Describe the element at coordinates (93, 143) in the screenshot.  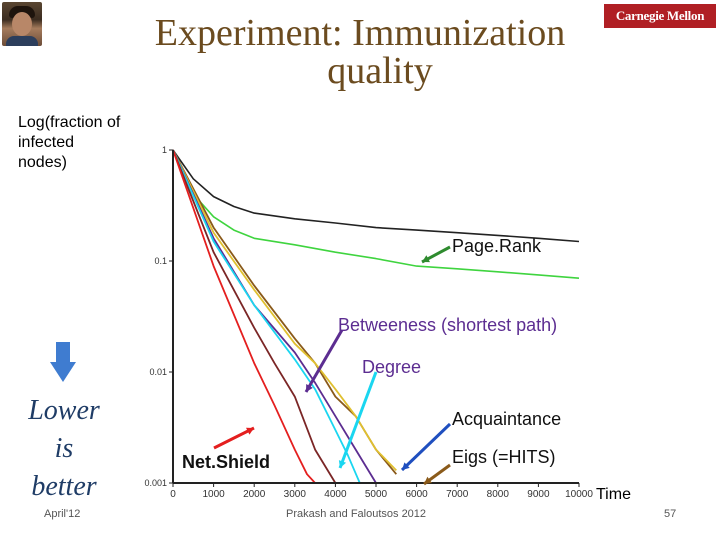
I see `y-axis-title: Log(fraction of infected nodes)` at that location.